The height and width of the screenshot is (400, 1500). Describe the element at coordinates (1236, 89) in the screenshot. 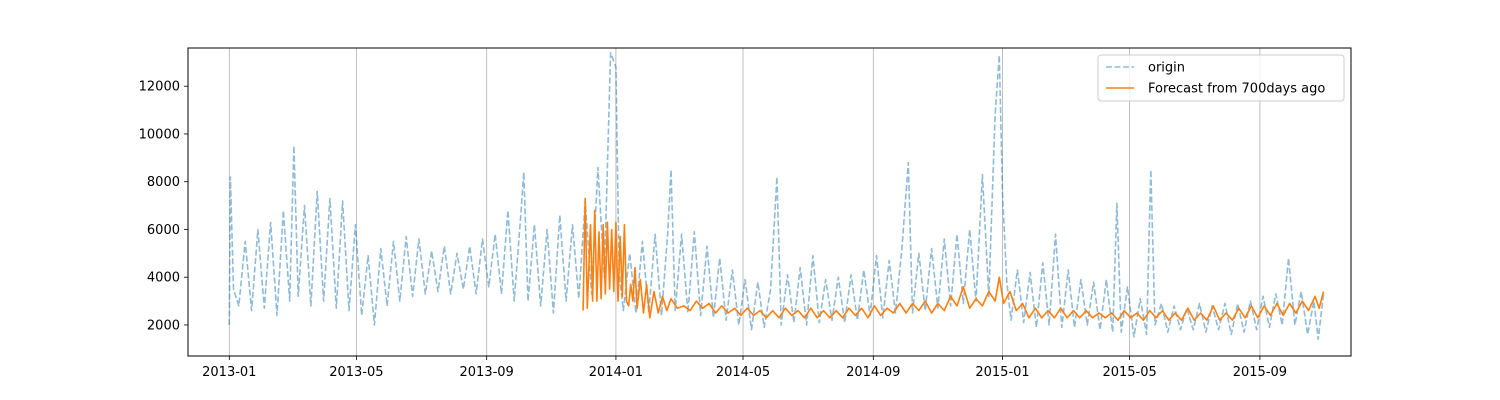

I see `legend-label: Forecast from 700days ago` at that location.